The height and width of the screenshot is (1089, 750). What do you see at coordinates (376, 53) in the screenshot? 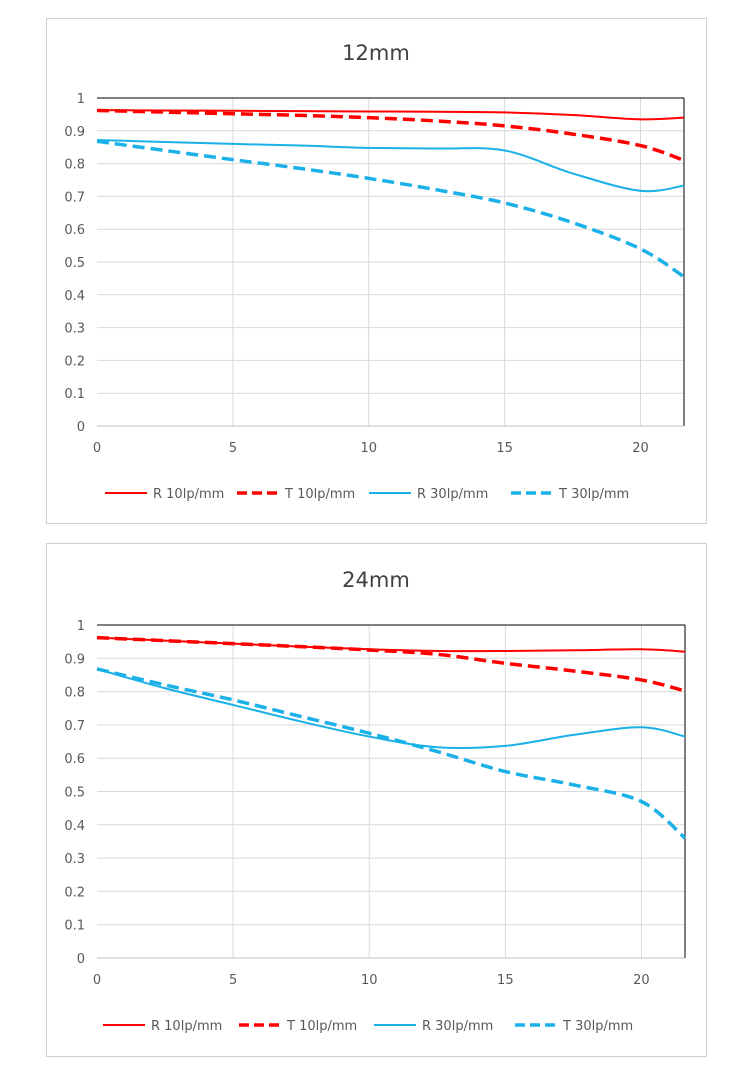
I see `chart-title: 12mm` at bounding box center [376, 53].